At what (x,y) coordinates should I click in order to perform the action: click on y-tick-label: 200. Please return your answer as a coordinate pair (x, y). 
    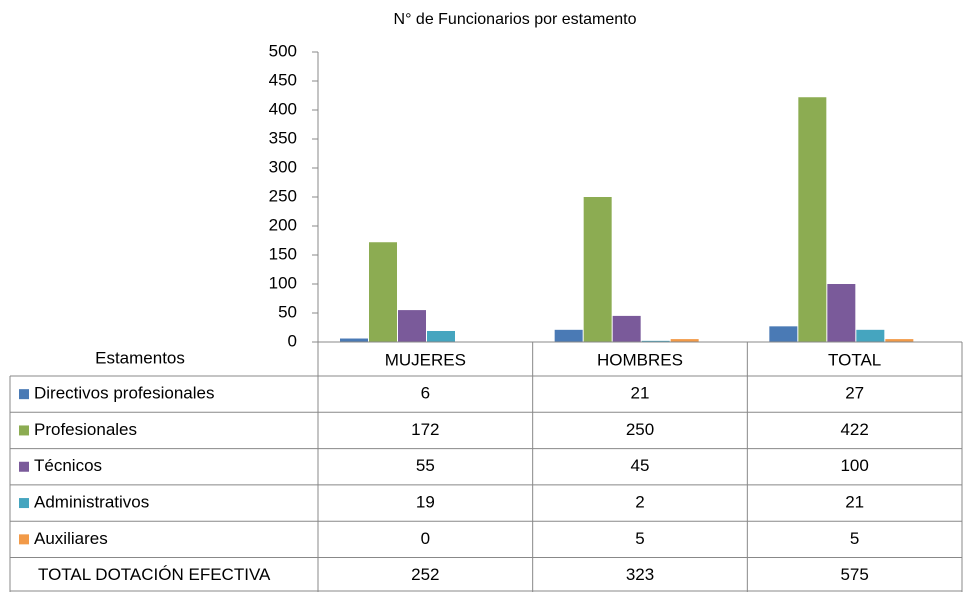
    Looking at the image, I should click on (283, 224).